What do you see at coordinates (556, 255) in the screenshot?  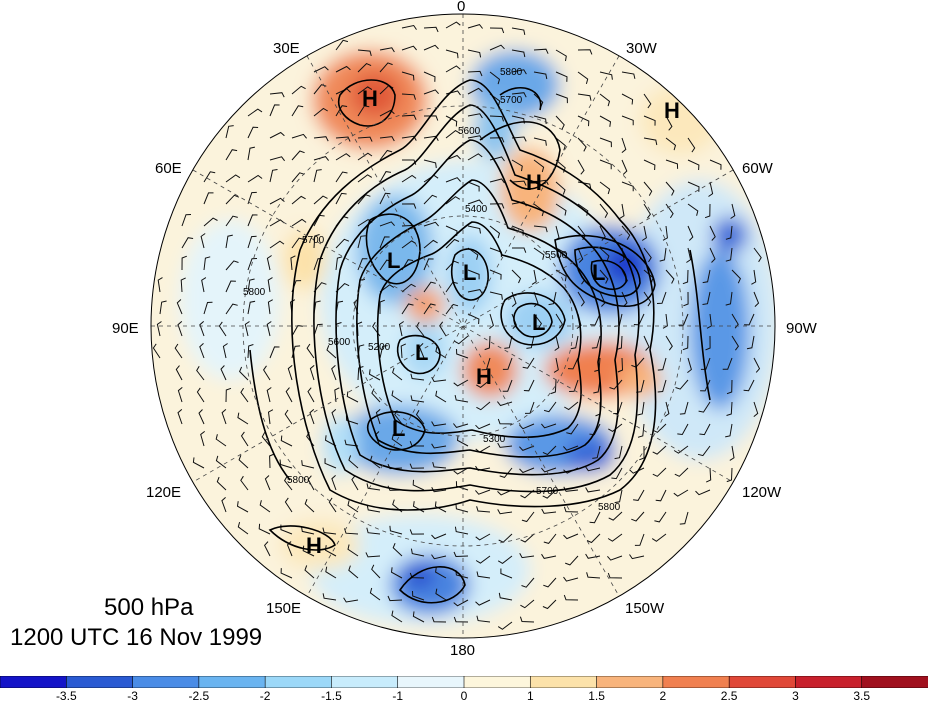 I see `contour-label: 5500` at bounding box center [556, 255].